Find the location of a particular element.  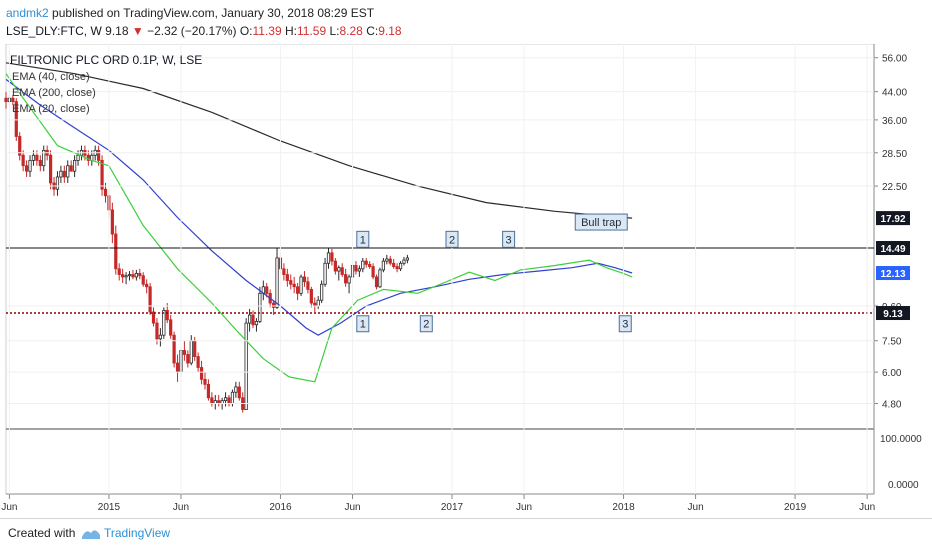

open-label: O: is located at coordinates (246, 31).